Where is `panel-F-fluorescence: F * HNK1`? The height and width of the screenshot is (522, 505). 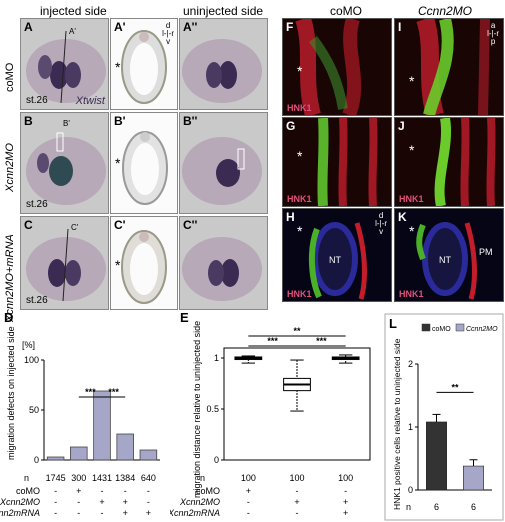
panel-F-fluorescence: F * HNK1 is located at coordinates (337, 67).